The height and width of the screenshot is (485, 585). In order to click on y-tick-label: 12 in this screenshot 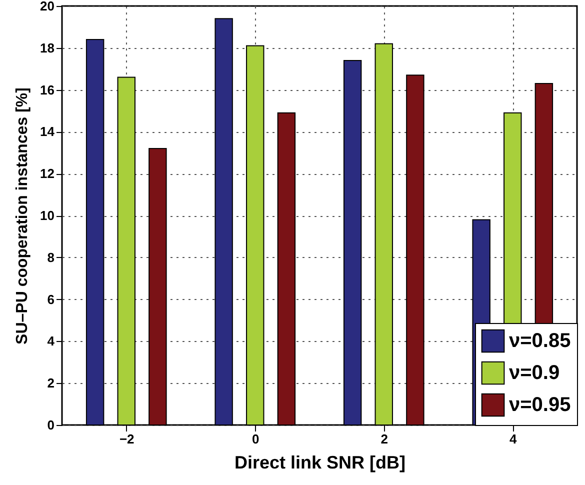, I will do `click(47, 174)`.